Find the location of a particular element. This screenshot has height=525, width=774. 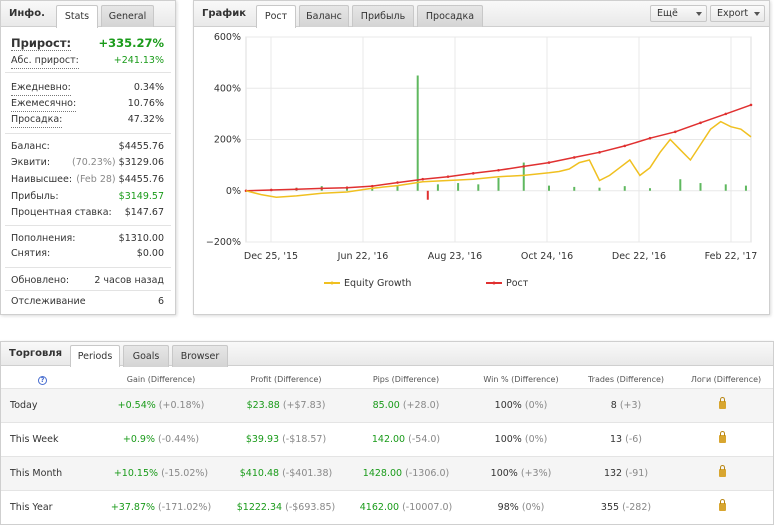

tab-profit: Прибыль is located at coordinates (383, 16).